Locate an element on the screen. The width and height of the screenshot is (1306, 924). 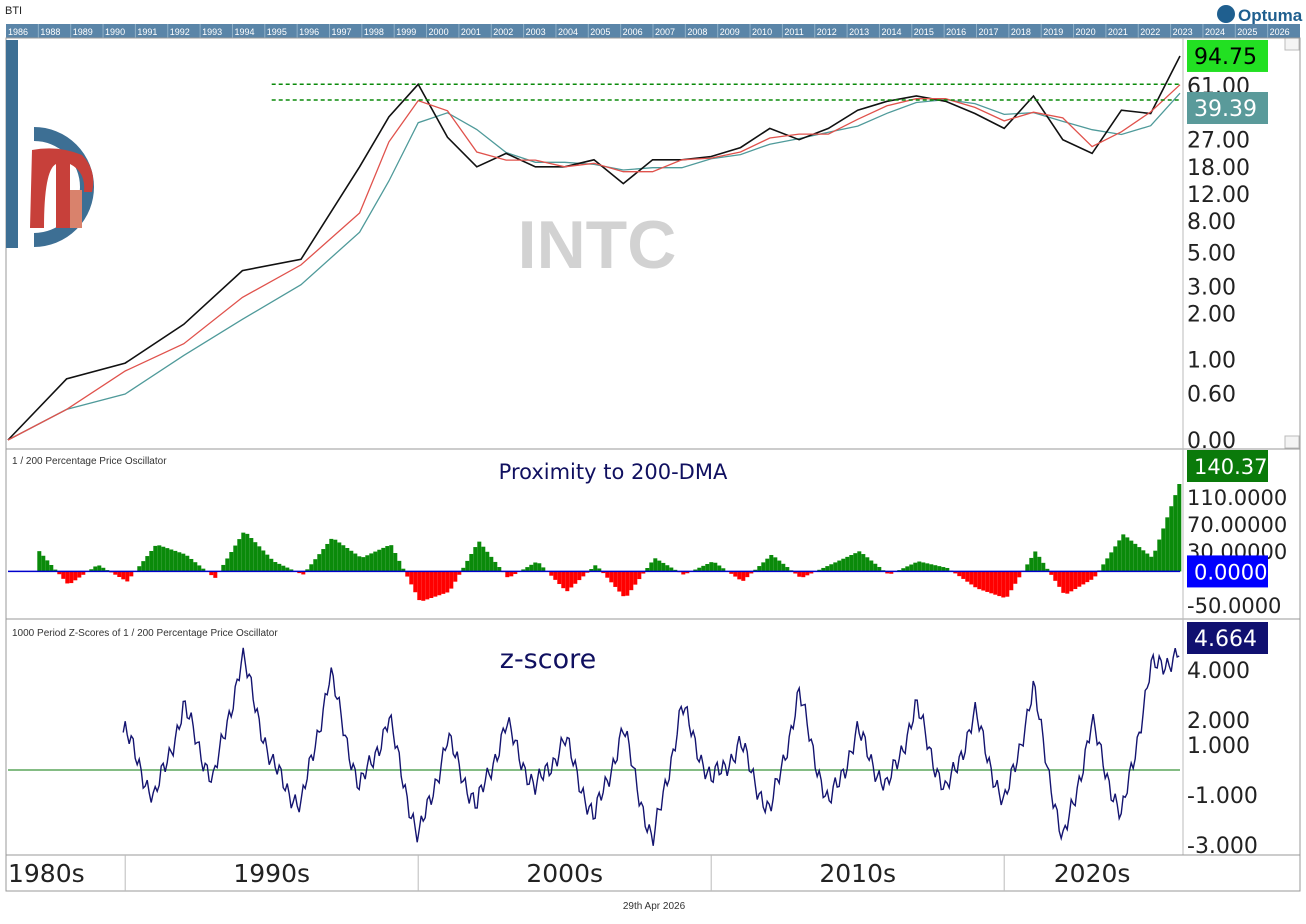
scroll-up-button is located at coordinates (1292, 44).